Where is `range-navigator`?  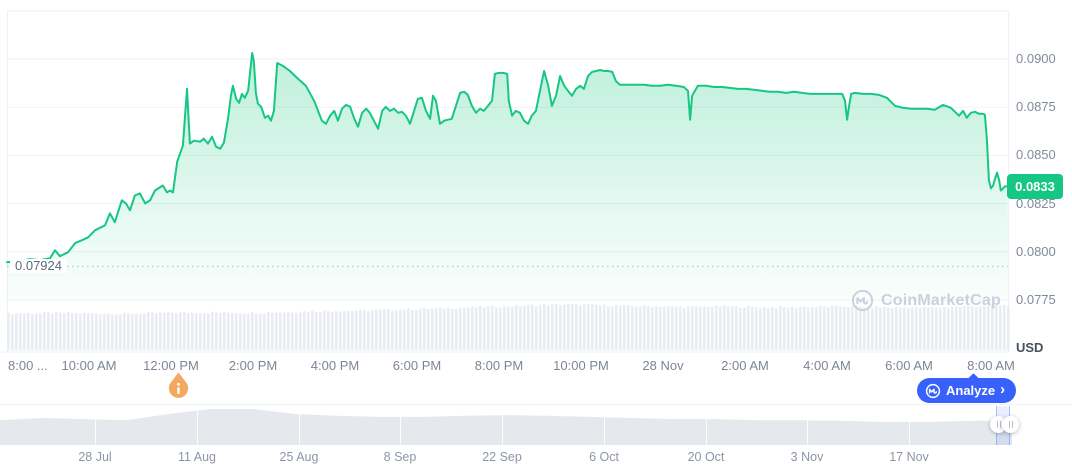
range-navigator is located at coordinates (536, 426).